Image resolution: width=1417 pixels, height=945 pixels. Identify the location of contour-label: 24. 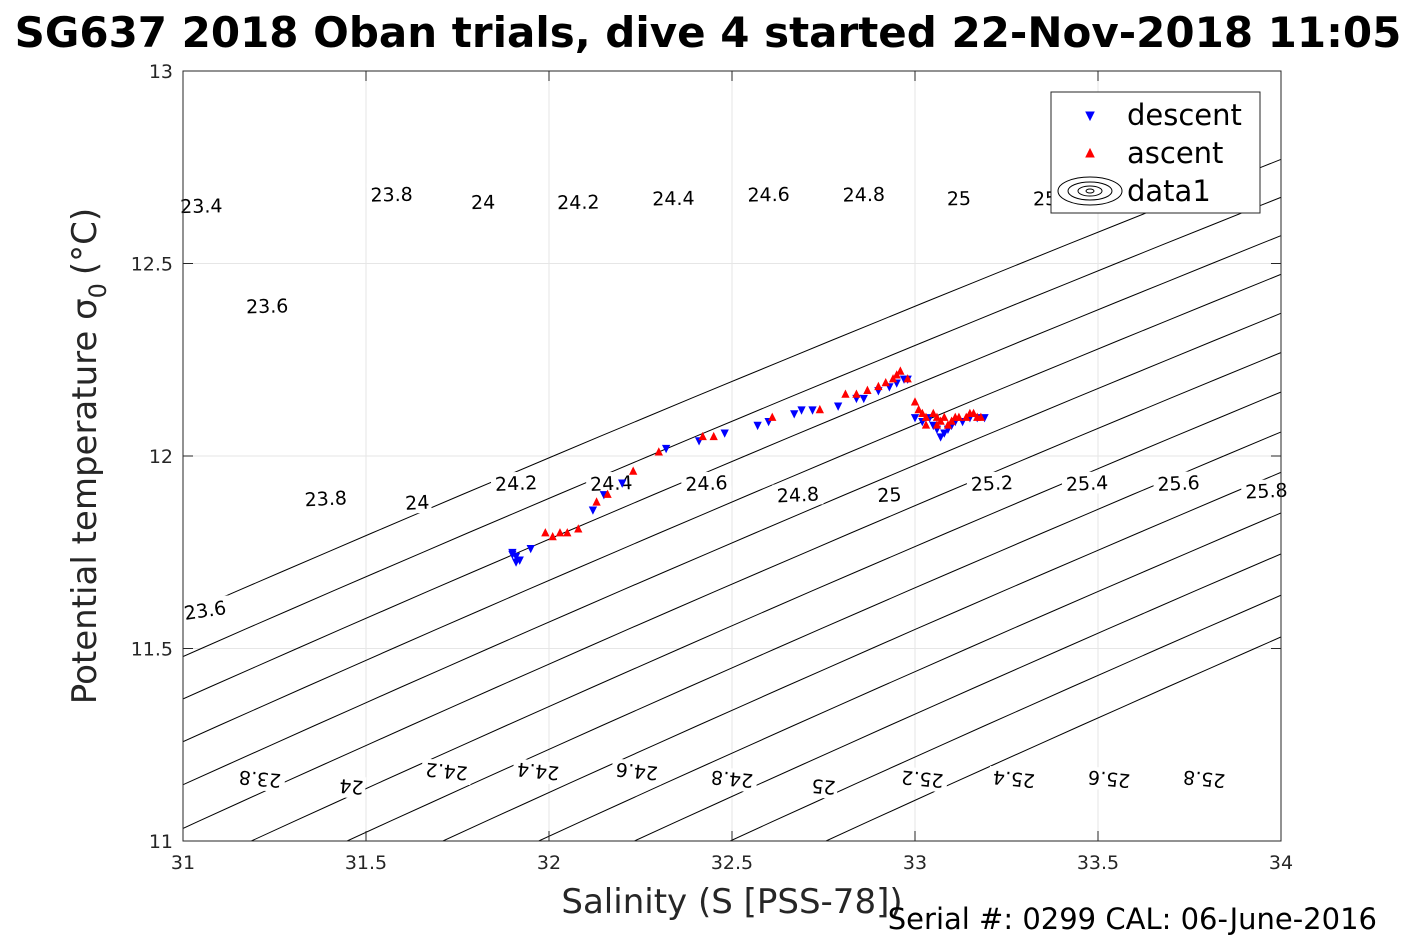
(351, 787).